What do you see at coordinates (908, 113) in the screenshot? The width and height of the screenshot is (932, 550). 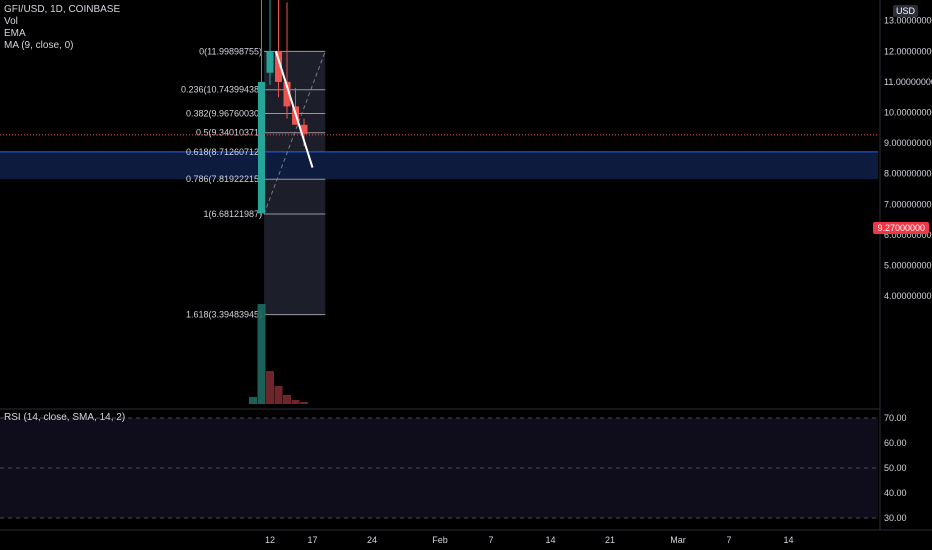 I see `price-tick-label: 10.00000000` at bounding box center [908, 113].